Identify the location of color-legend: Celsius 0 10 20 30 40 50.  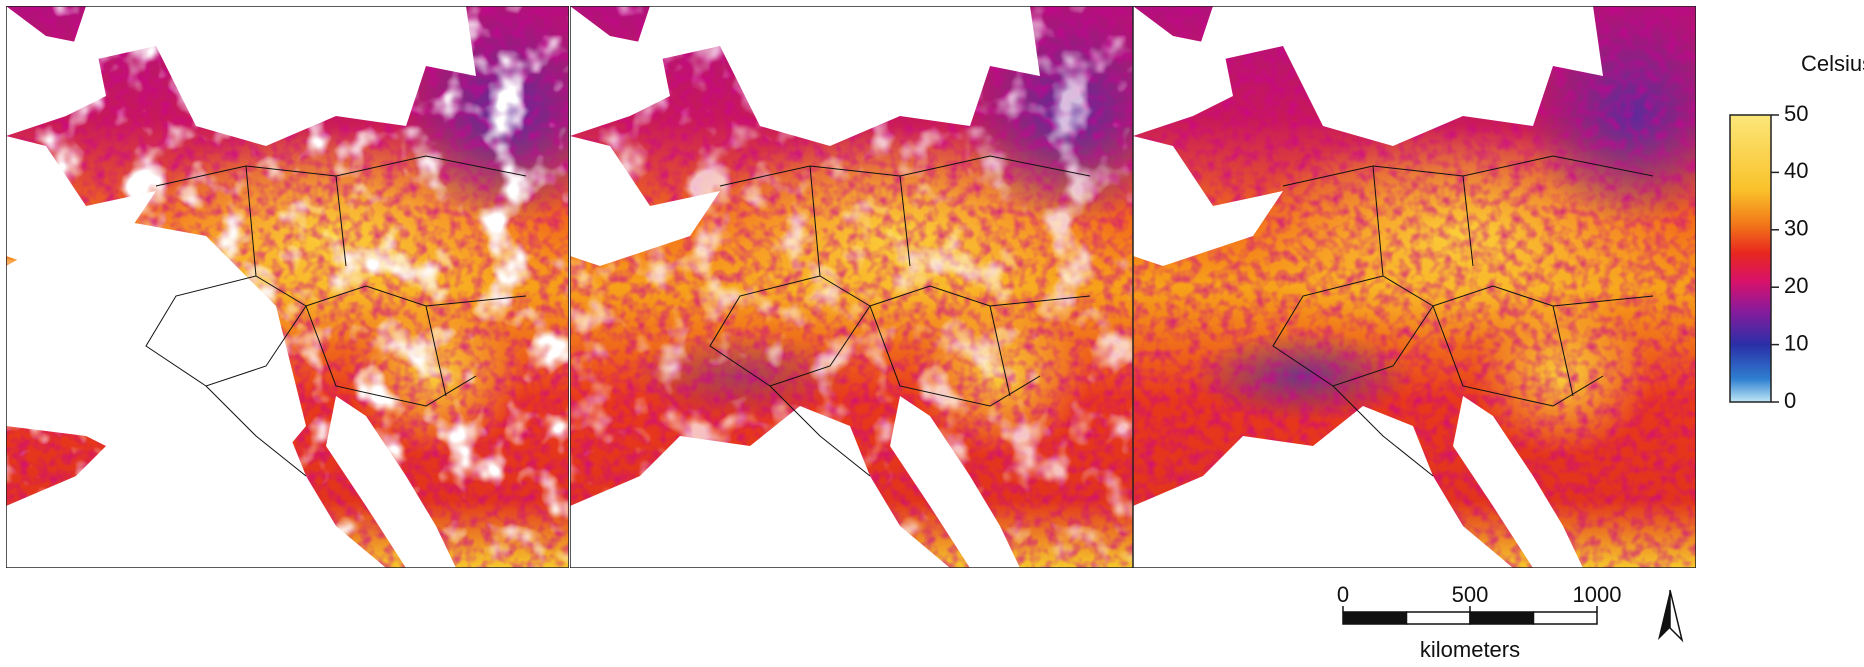
(1796, 232).